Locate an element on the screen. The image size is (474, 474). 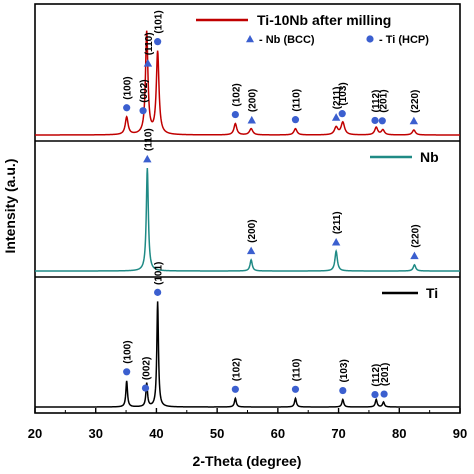
x-tick-label: 50 is located at coordinates (217, 433).